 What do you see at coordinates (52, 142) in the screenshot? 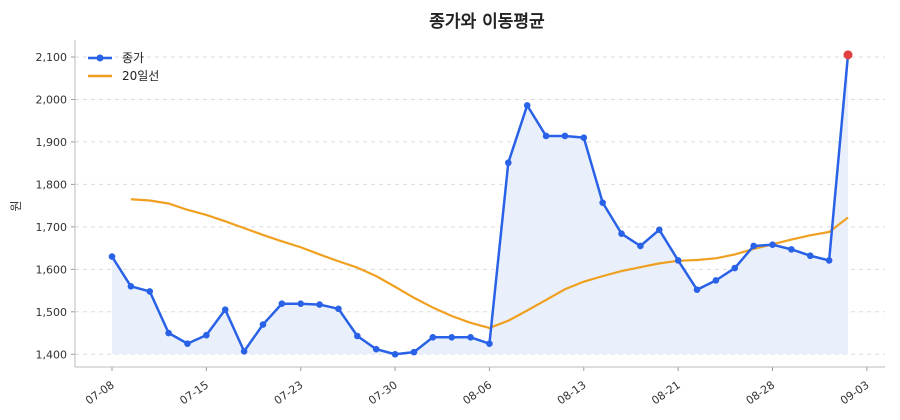
I see `y-tick-label: 1,900` at bounding box center [52, 142].